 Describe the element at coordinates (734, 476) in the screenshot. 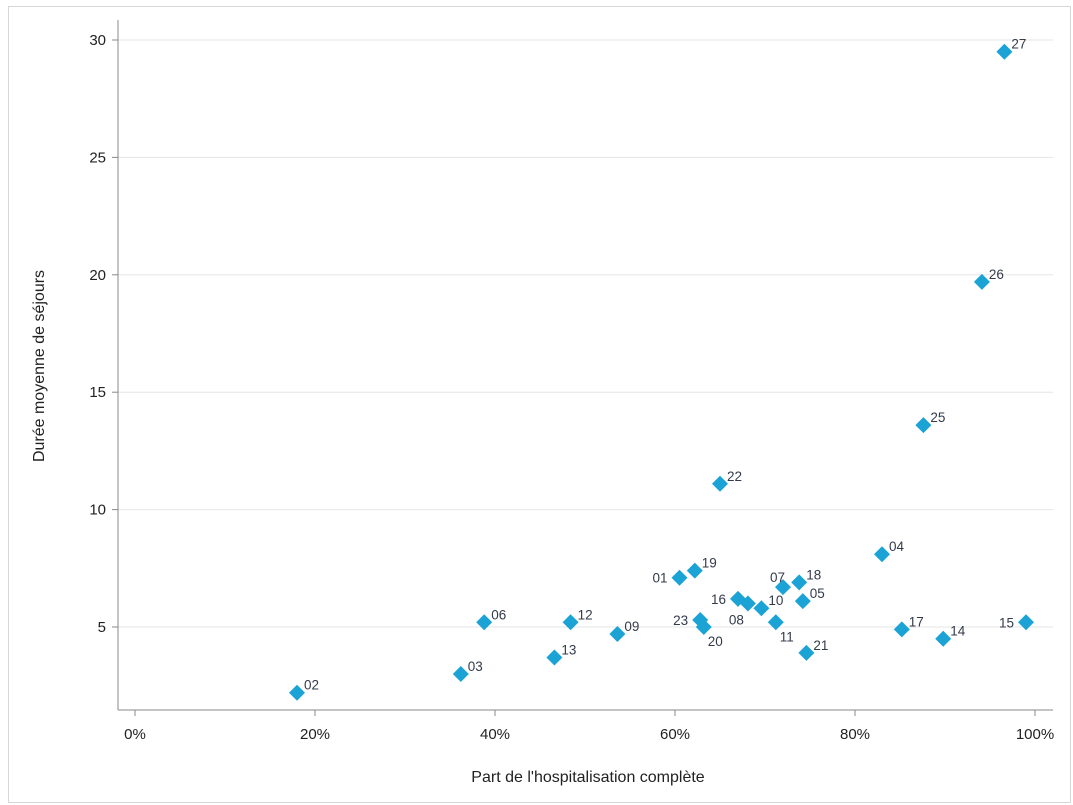

I see `point-label-22: 22` at that location.